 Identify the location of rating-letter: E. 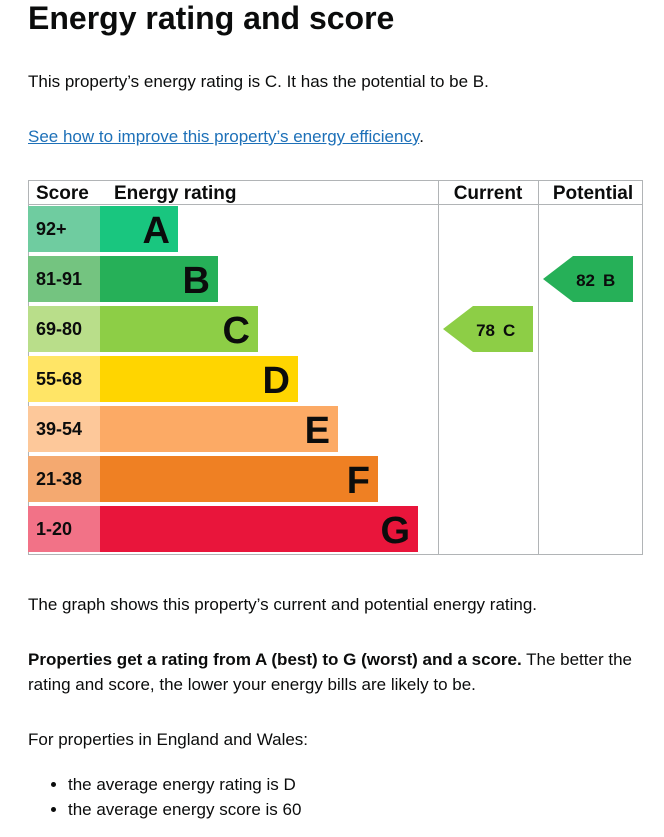
(317, 431).